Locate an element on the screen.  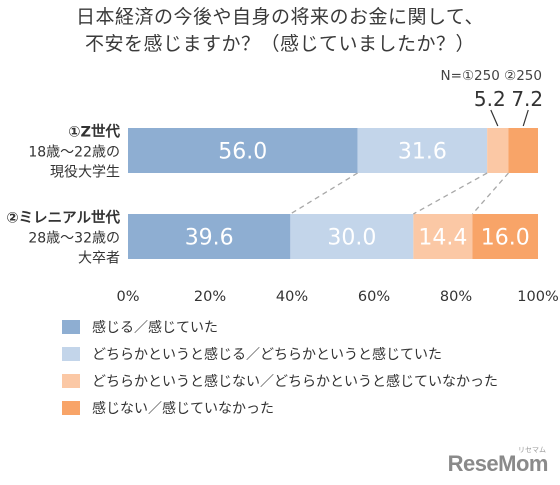
category-label-2-line2: 28歳〜32歳の is located at coordinates (74, 239).